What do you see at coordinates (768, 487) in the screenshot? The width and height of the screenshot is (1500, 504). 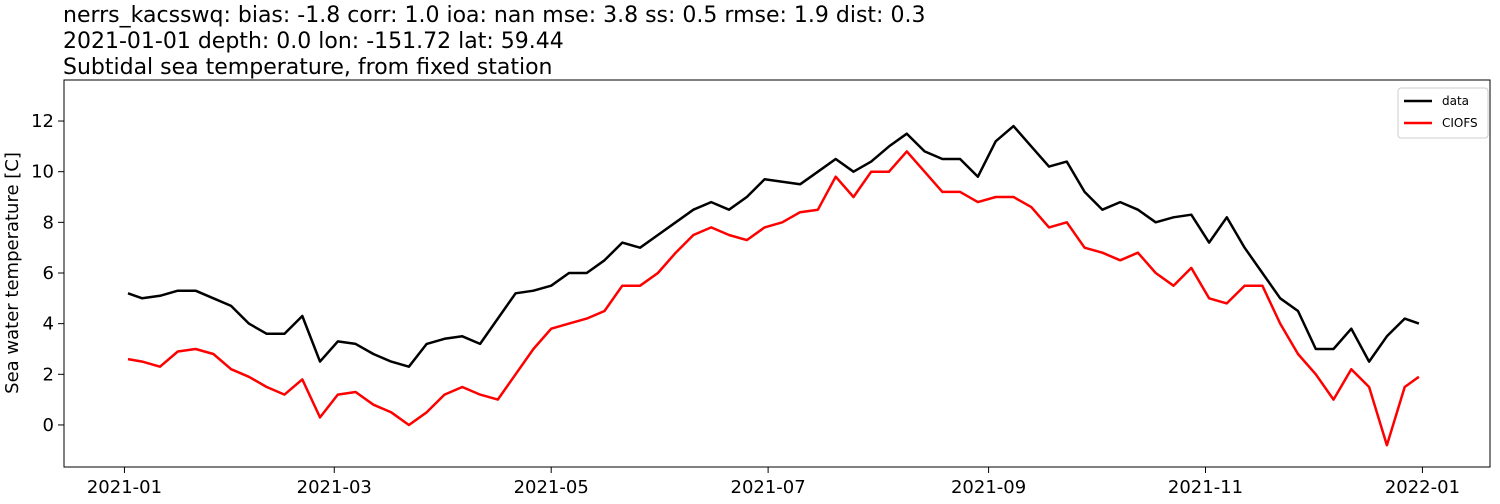 I see `x-tick-label: 2021-07` at bounding box center [768, 487].